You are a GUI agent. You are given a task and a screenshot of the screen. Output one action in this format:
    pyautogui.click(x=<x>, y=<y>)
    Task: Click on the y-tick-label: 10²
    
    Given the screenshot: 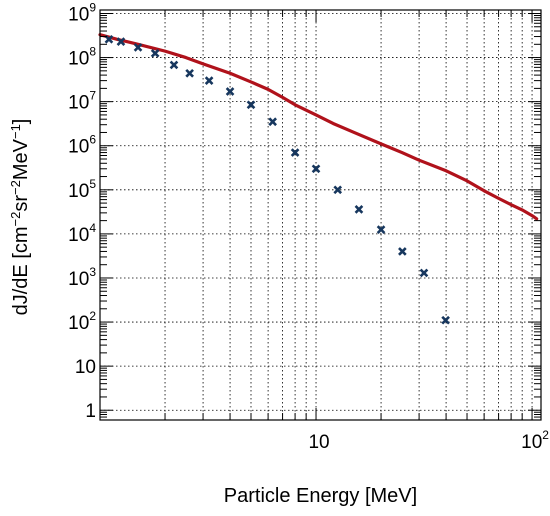 What is the action you would take?
    pyautogui.click(x=82, y=321)
    